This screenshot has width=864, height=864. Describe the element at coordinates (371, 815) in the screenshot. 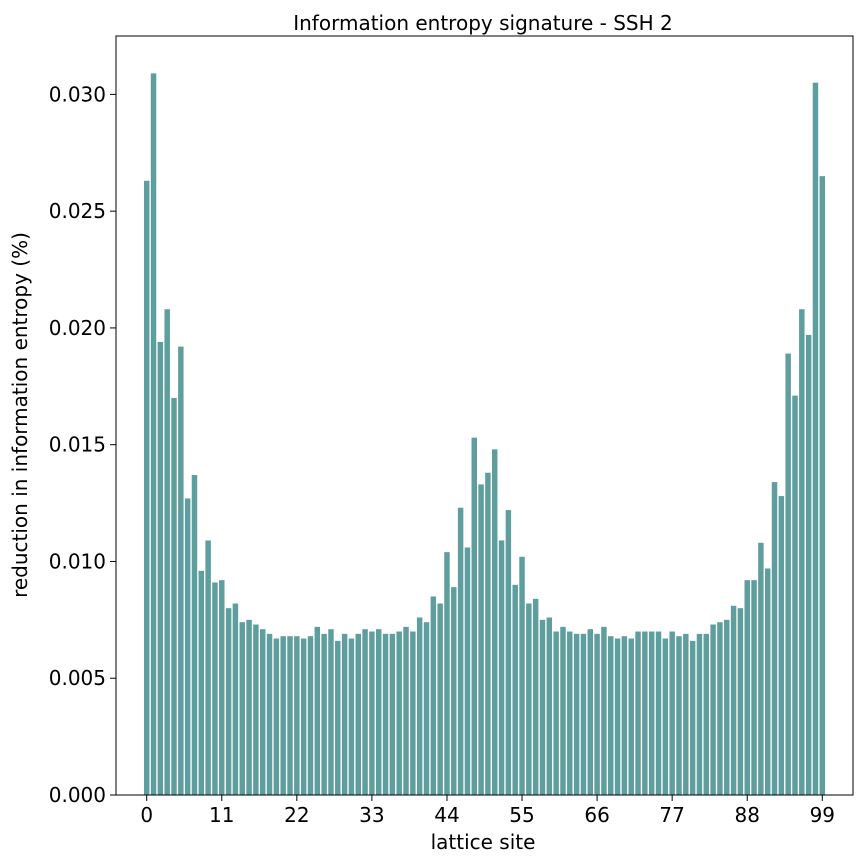

I see `x-tick-label: 33` at that location.